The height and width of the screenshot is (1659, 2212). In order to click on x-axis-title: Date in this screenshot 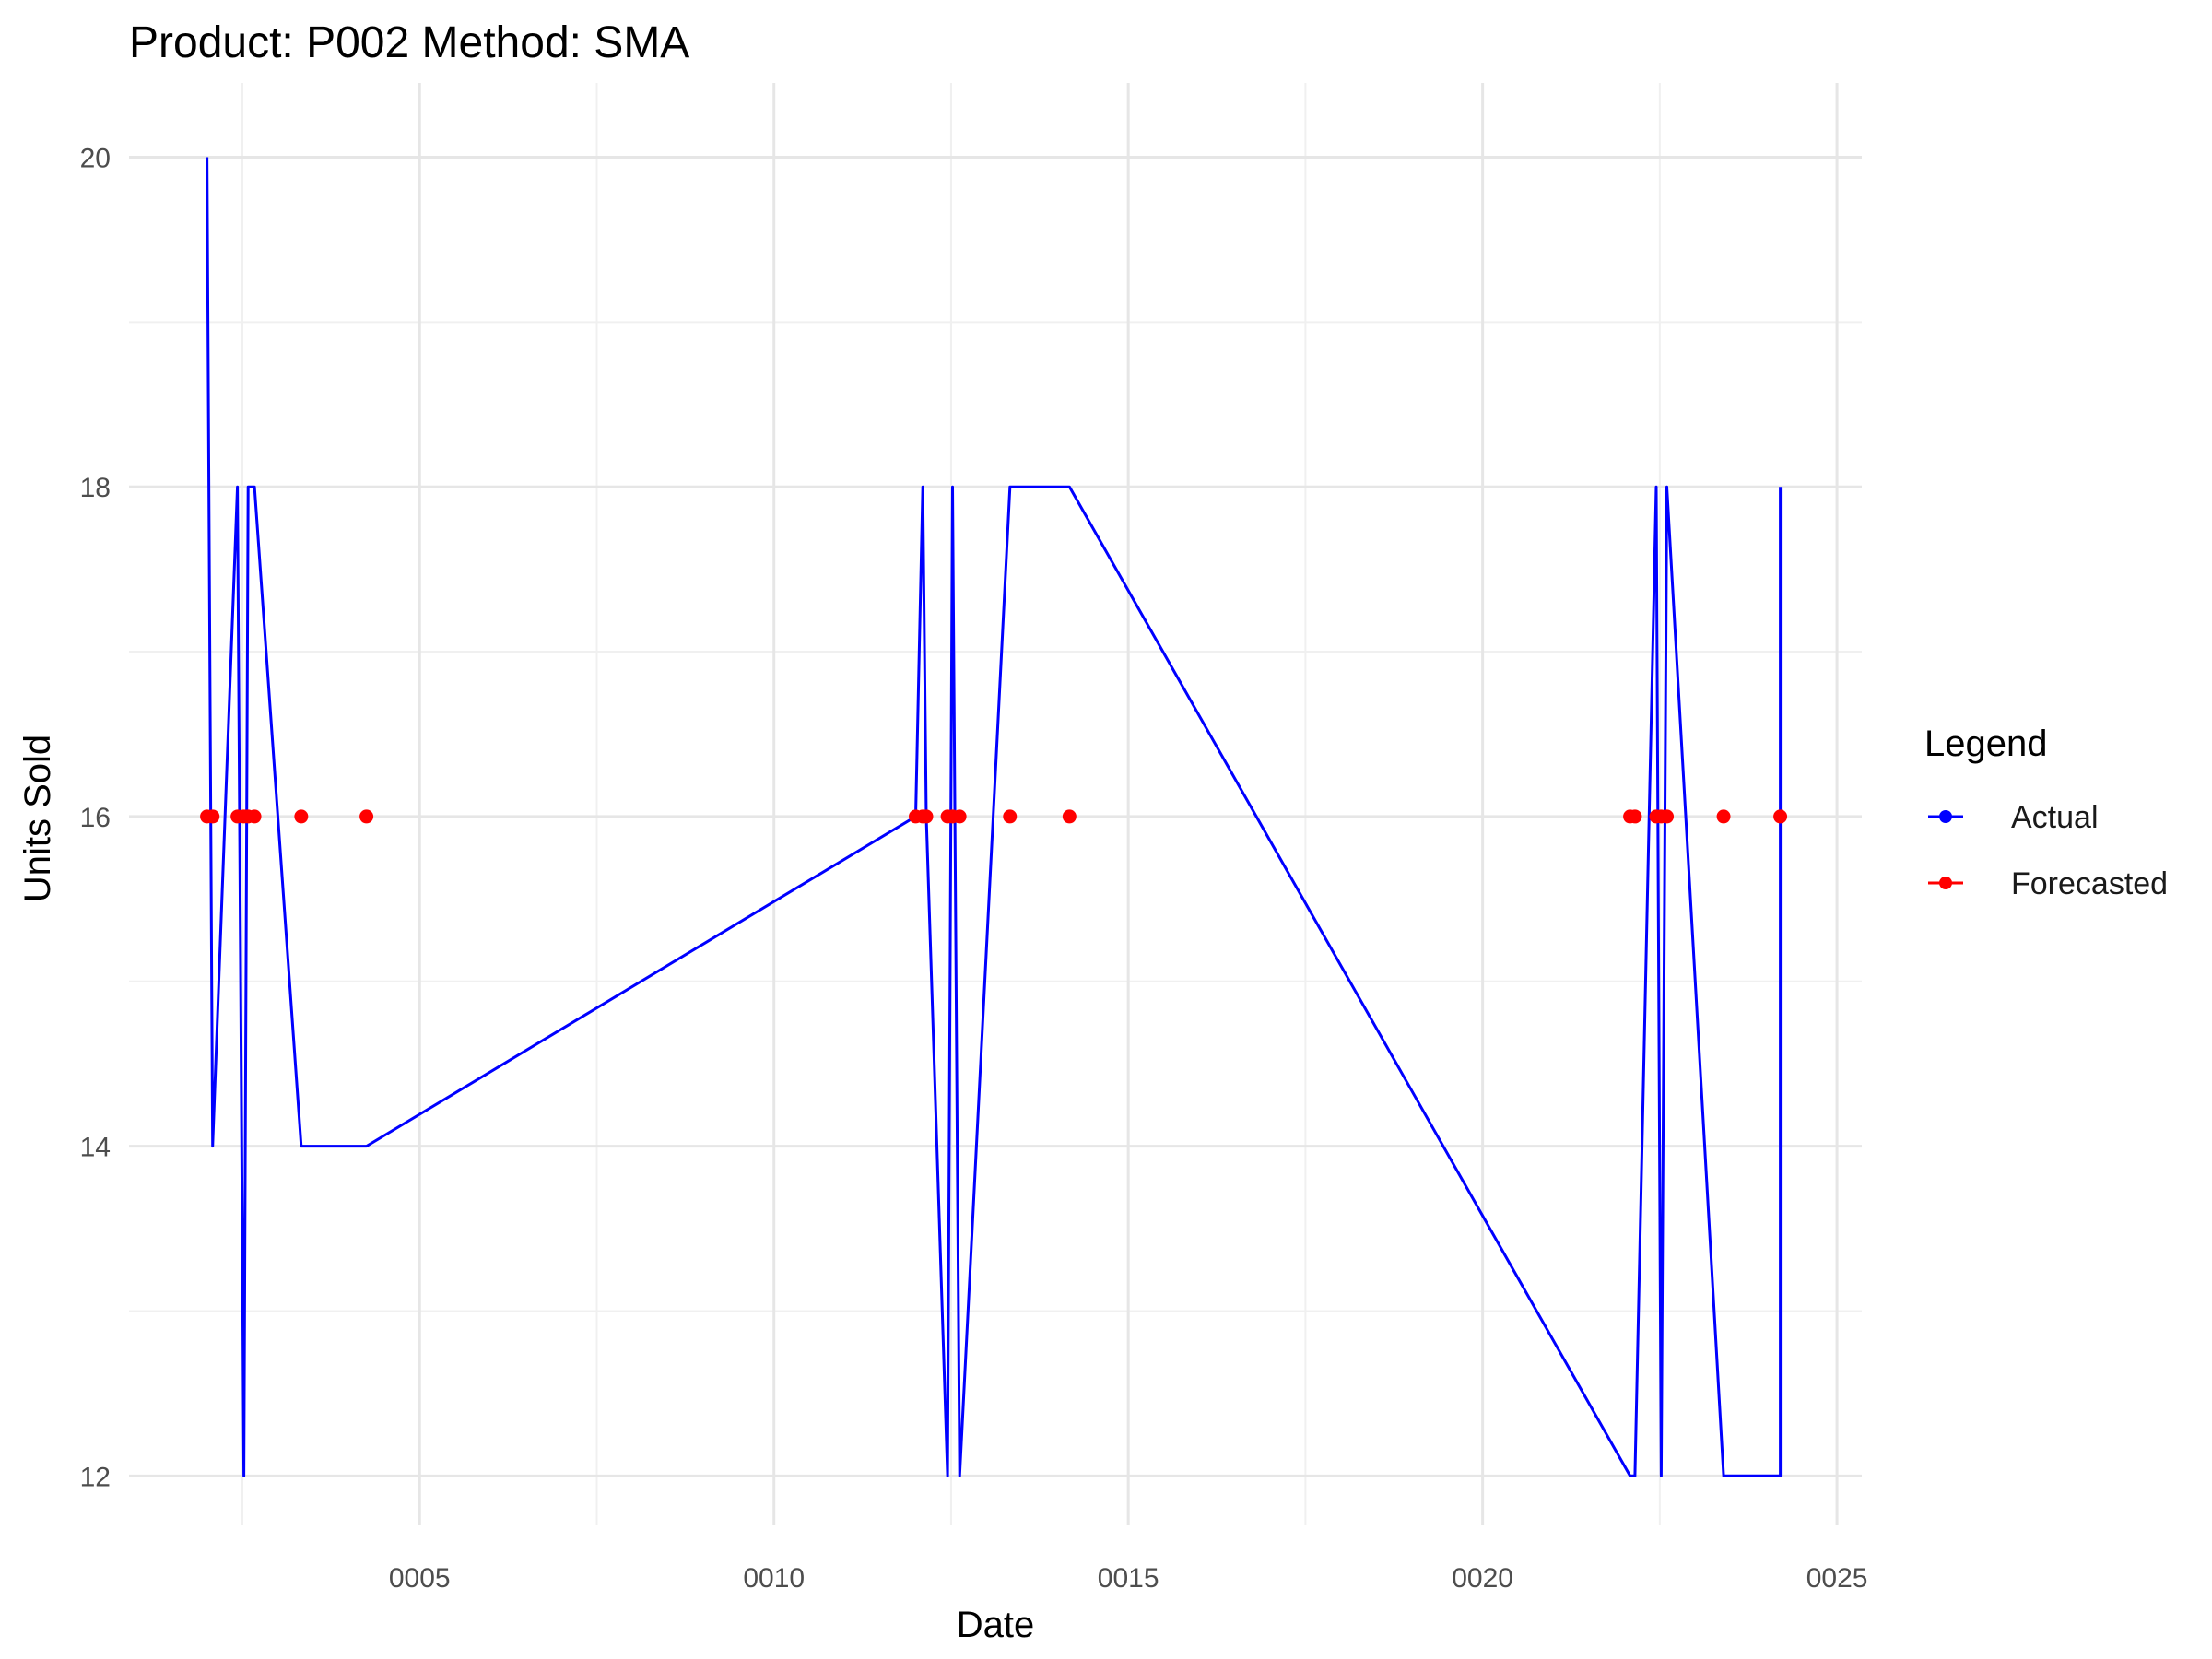, I will do `click(996, 1625)`.